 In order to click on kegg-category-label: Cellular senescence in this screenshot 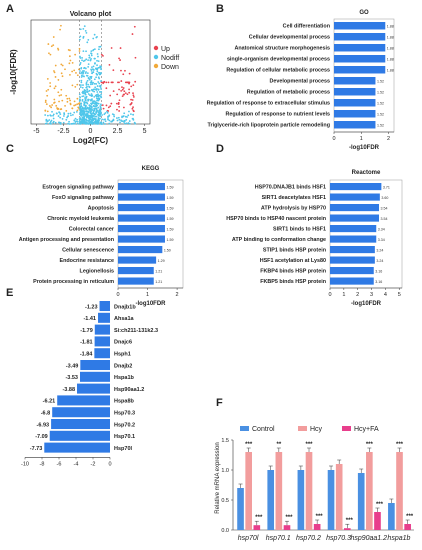, I will do `click(88, 250)`.